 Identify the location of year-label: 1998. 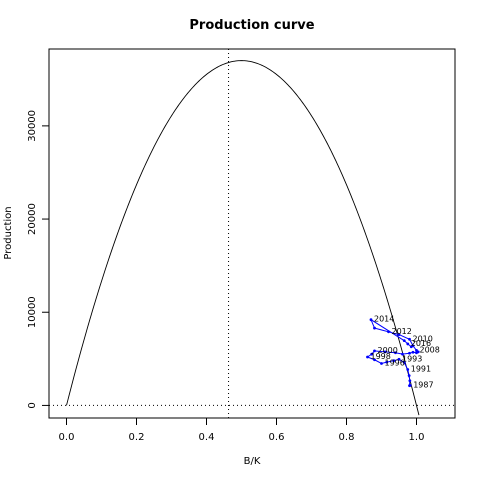
(381, 356).